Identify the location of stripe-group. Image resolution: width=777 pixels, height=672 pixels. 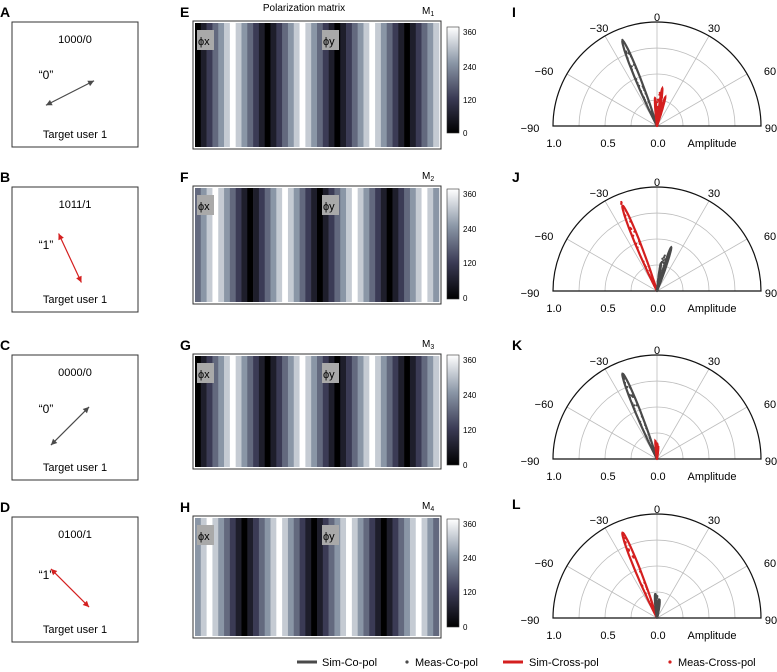
(317, 577).